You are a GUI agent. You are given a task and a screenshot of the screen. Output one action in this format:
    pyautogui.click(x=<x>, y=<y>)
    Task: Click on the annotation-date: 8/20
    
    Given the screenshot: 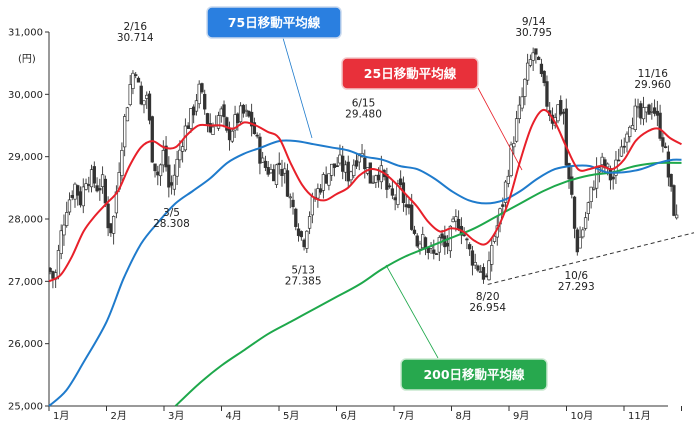 What is the action you would take?
    pyautogui.click(x=488, y=297)
    